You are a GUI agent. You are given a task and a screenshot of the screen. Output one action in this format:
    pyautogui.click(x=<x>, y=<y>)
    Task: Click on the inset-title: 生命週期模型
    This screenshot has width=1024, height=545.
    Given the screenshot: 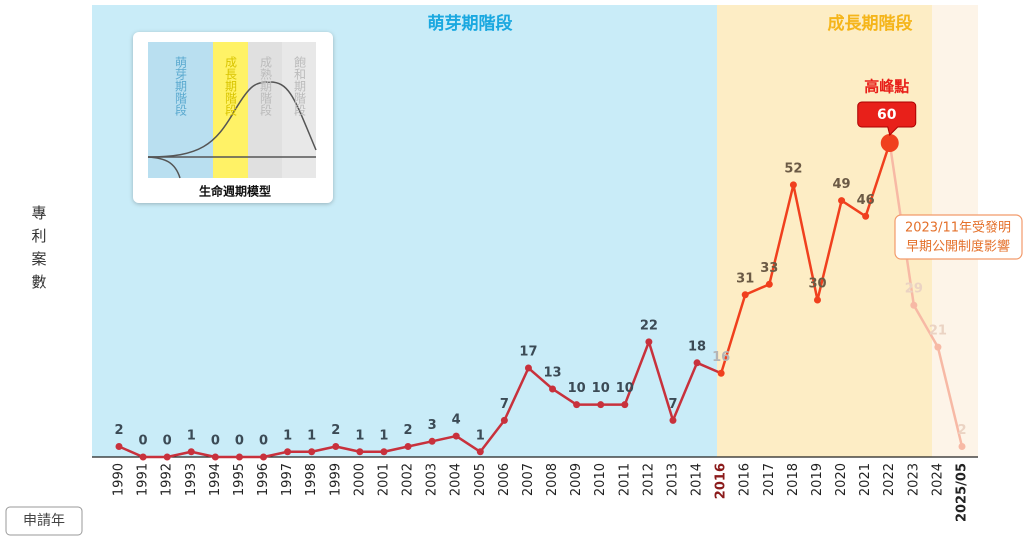 What is the action you would take?
    pyautogui.click(x=235, y=191)
    